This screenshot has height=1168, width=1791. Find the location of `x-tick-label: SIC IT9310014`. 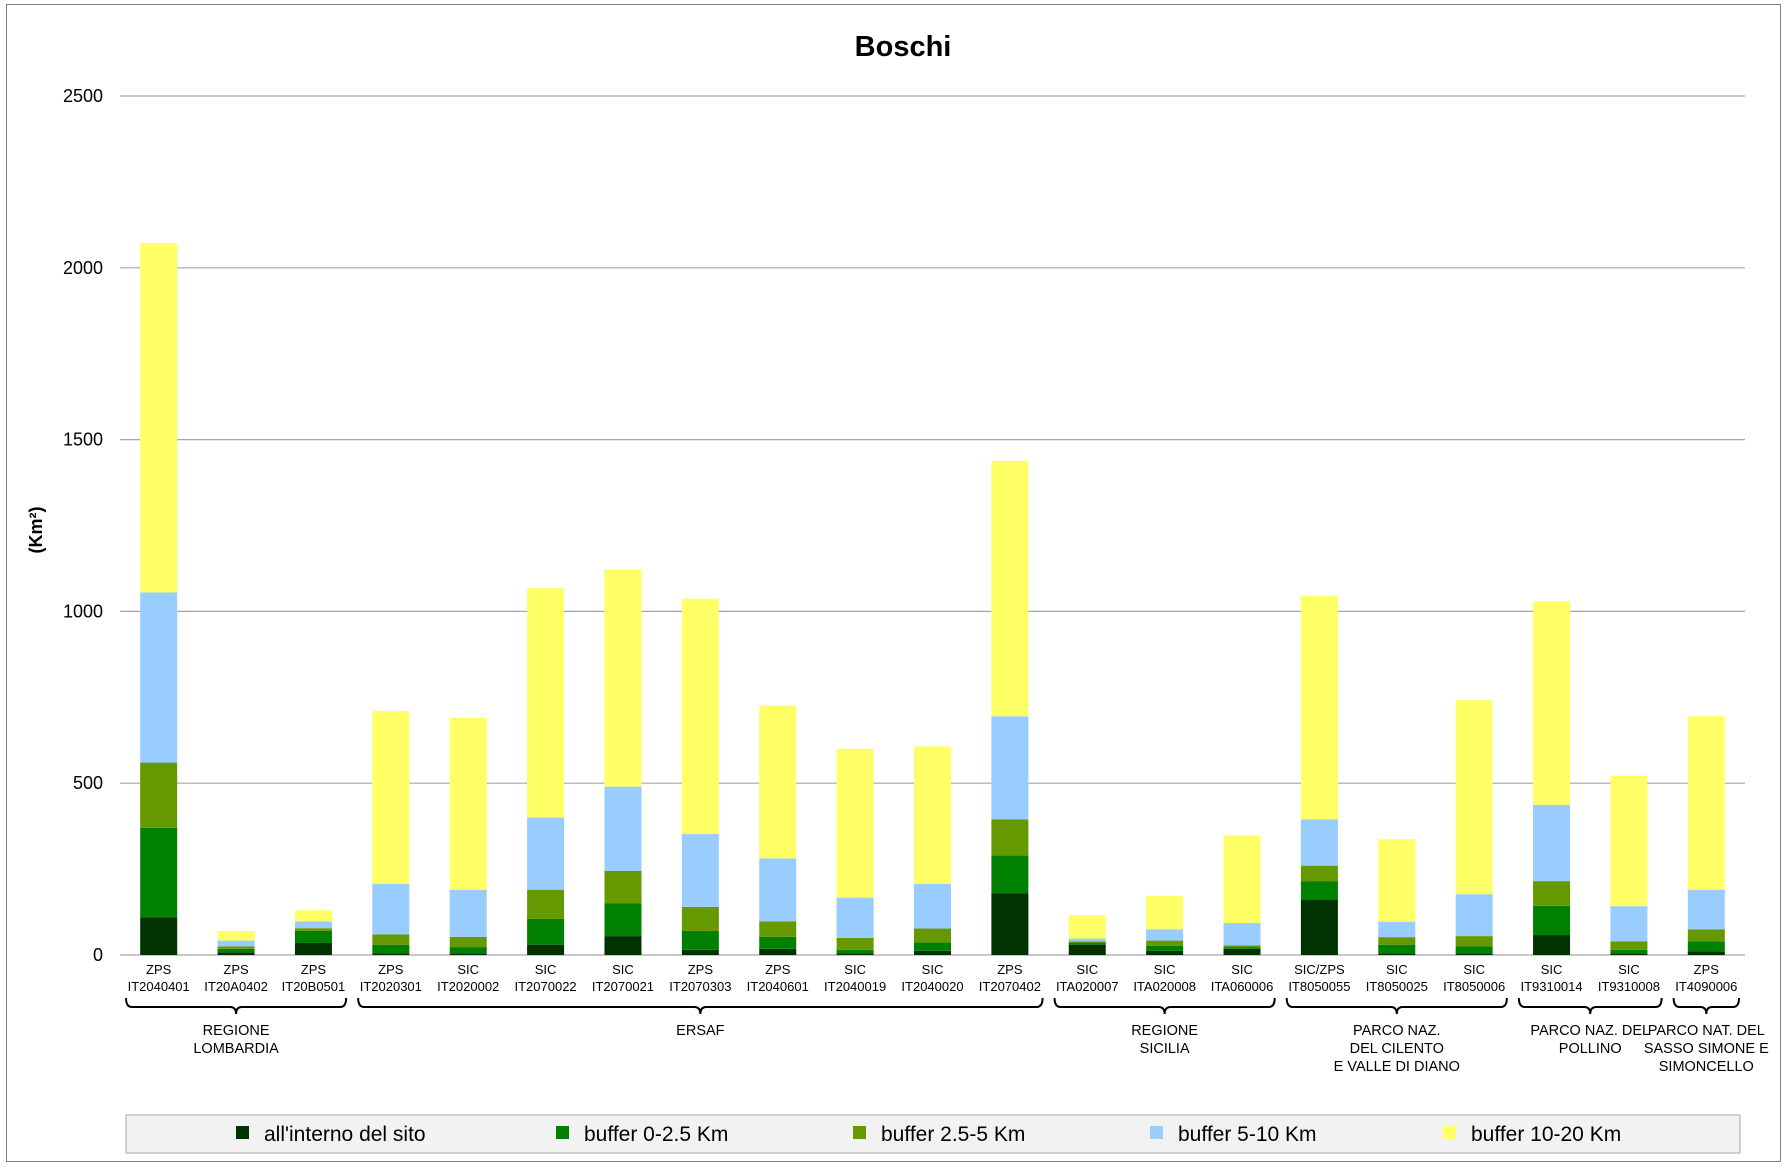

x-tick-label: SIC IT9310014 is located at coordinates (1551, 978).